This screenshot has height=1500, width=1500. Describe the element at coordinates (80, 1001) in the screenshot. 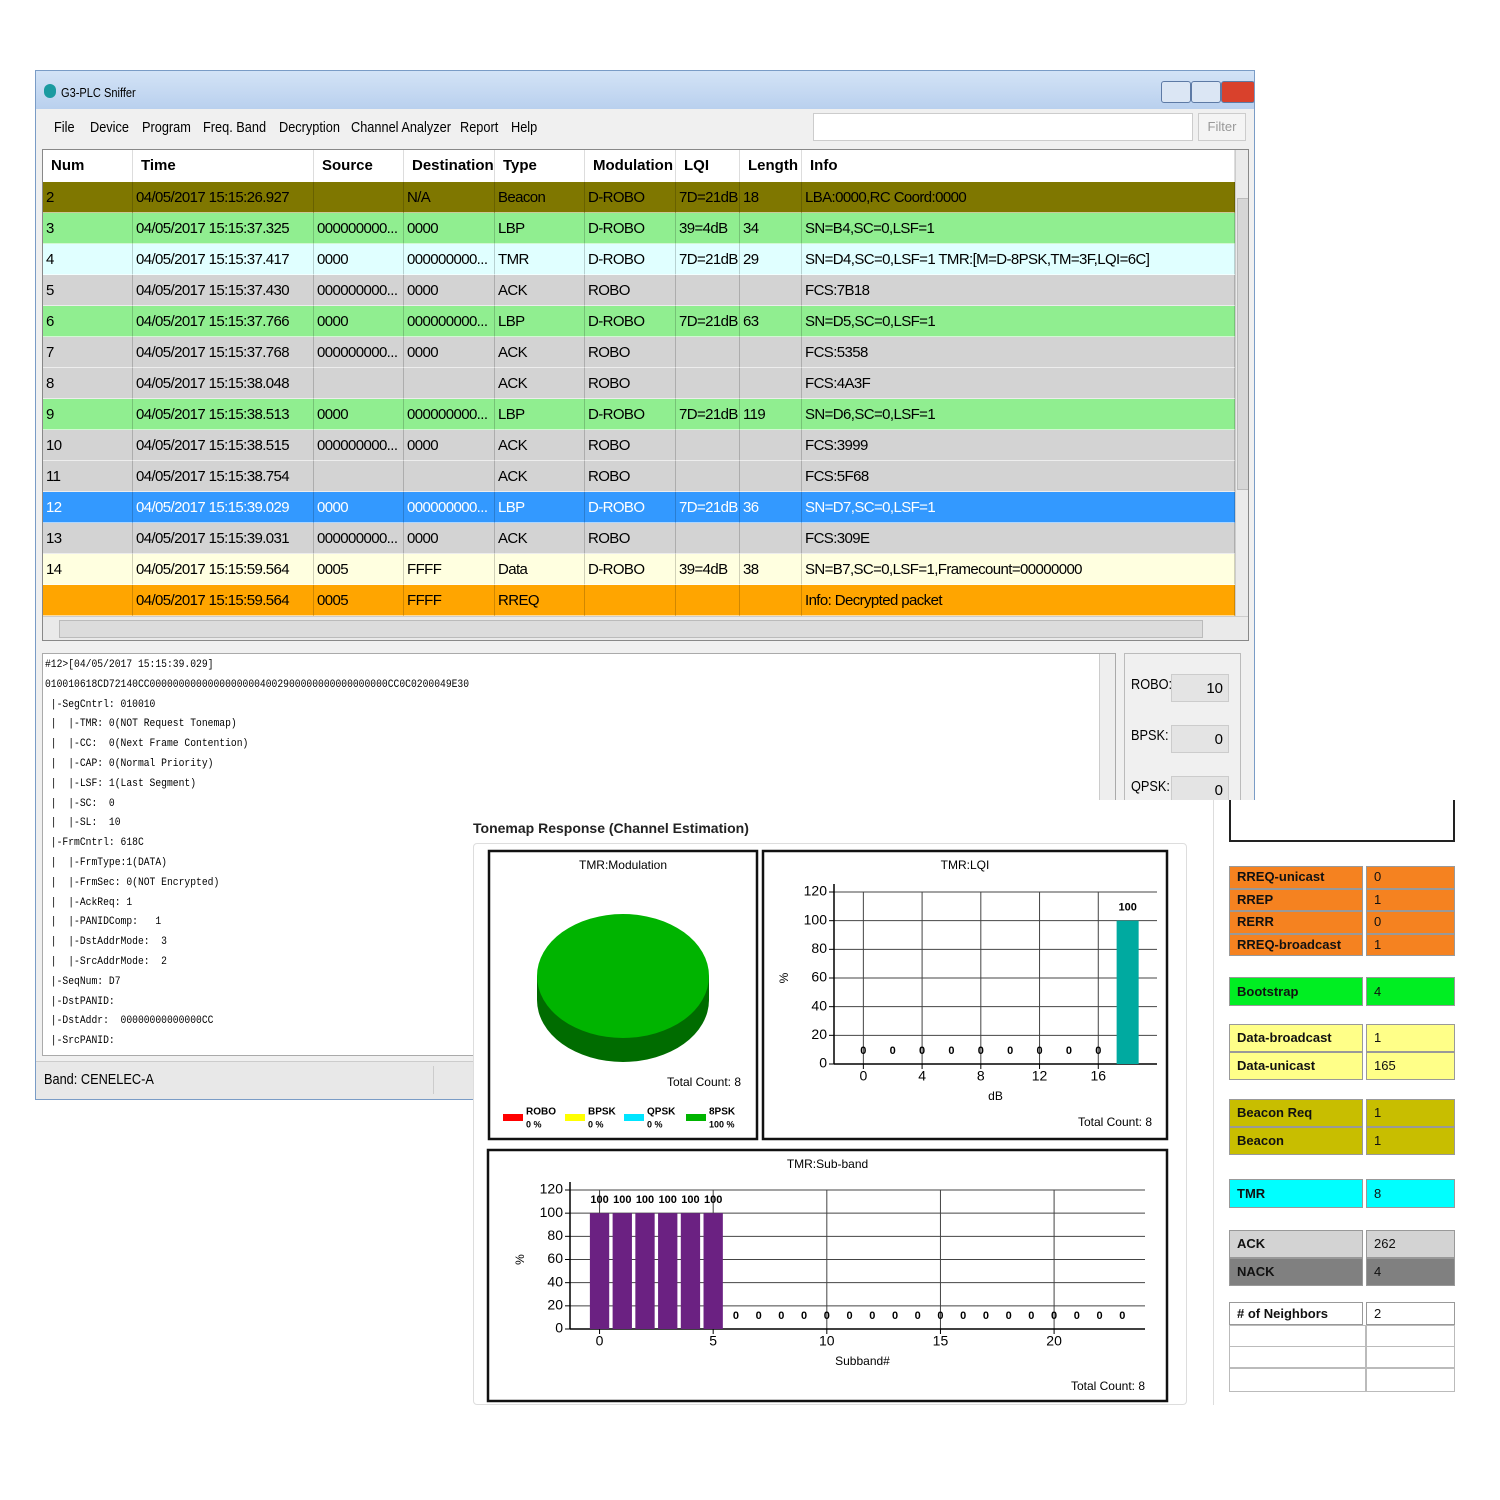

I see `detail-line: |-DstPANID:` at that location.